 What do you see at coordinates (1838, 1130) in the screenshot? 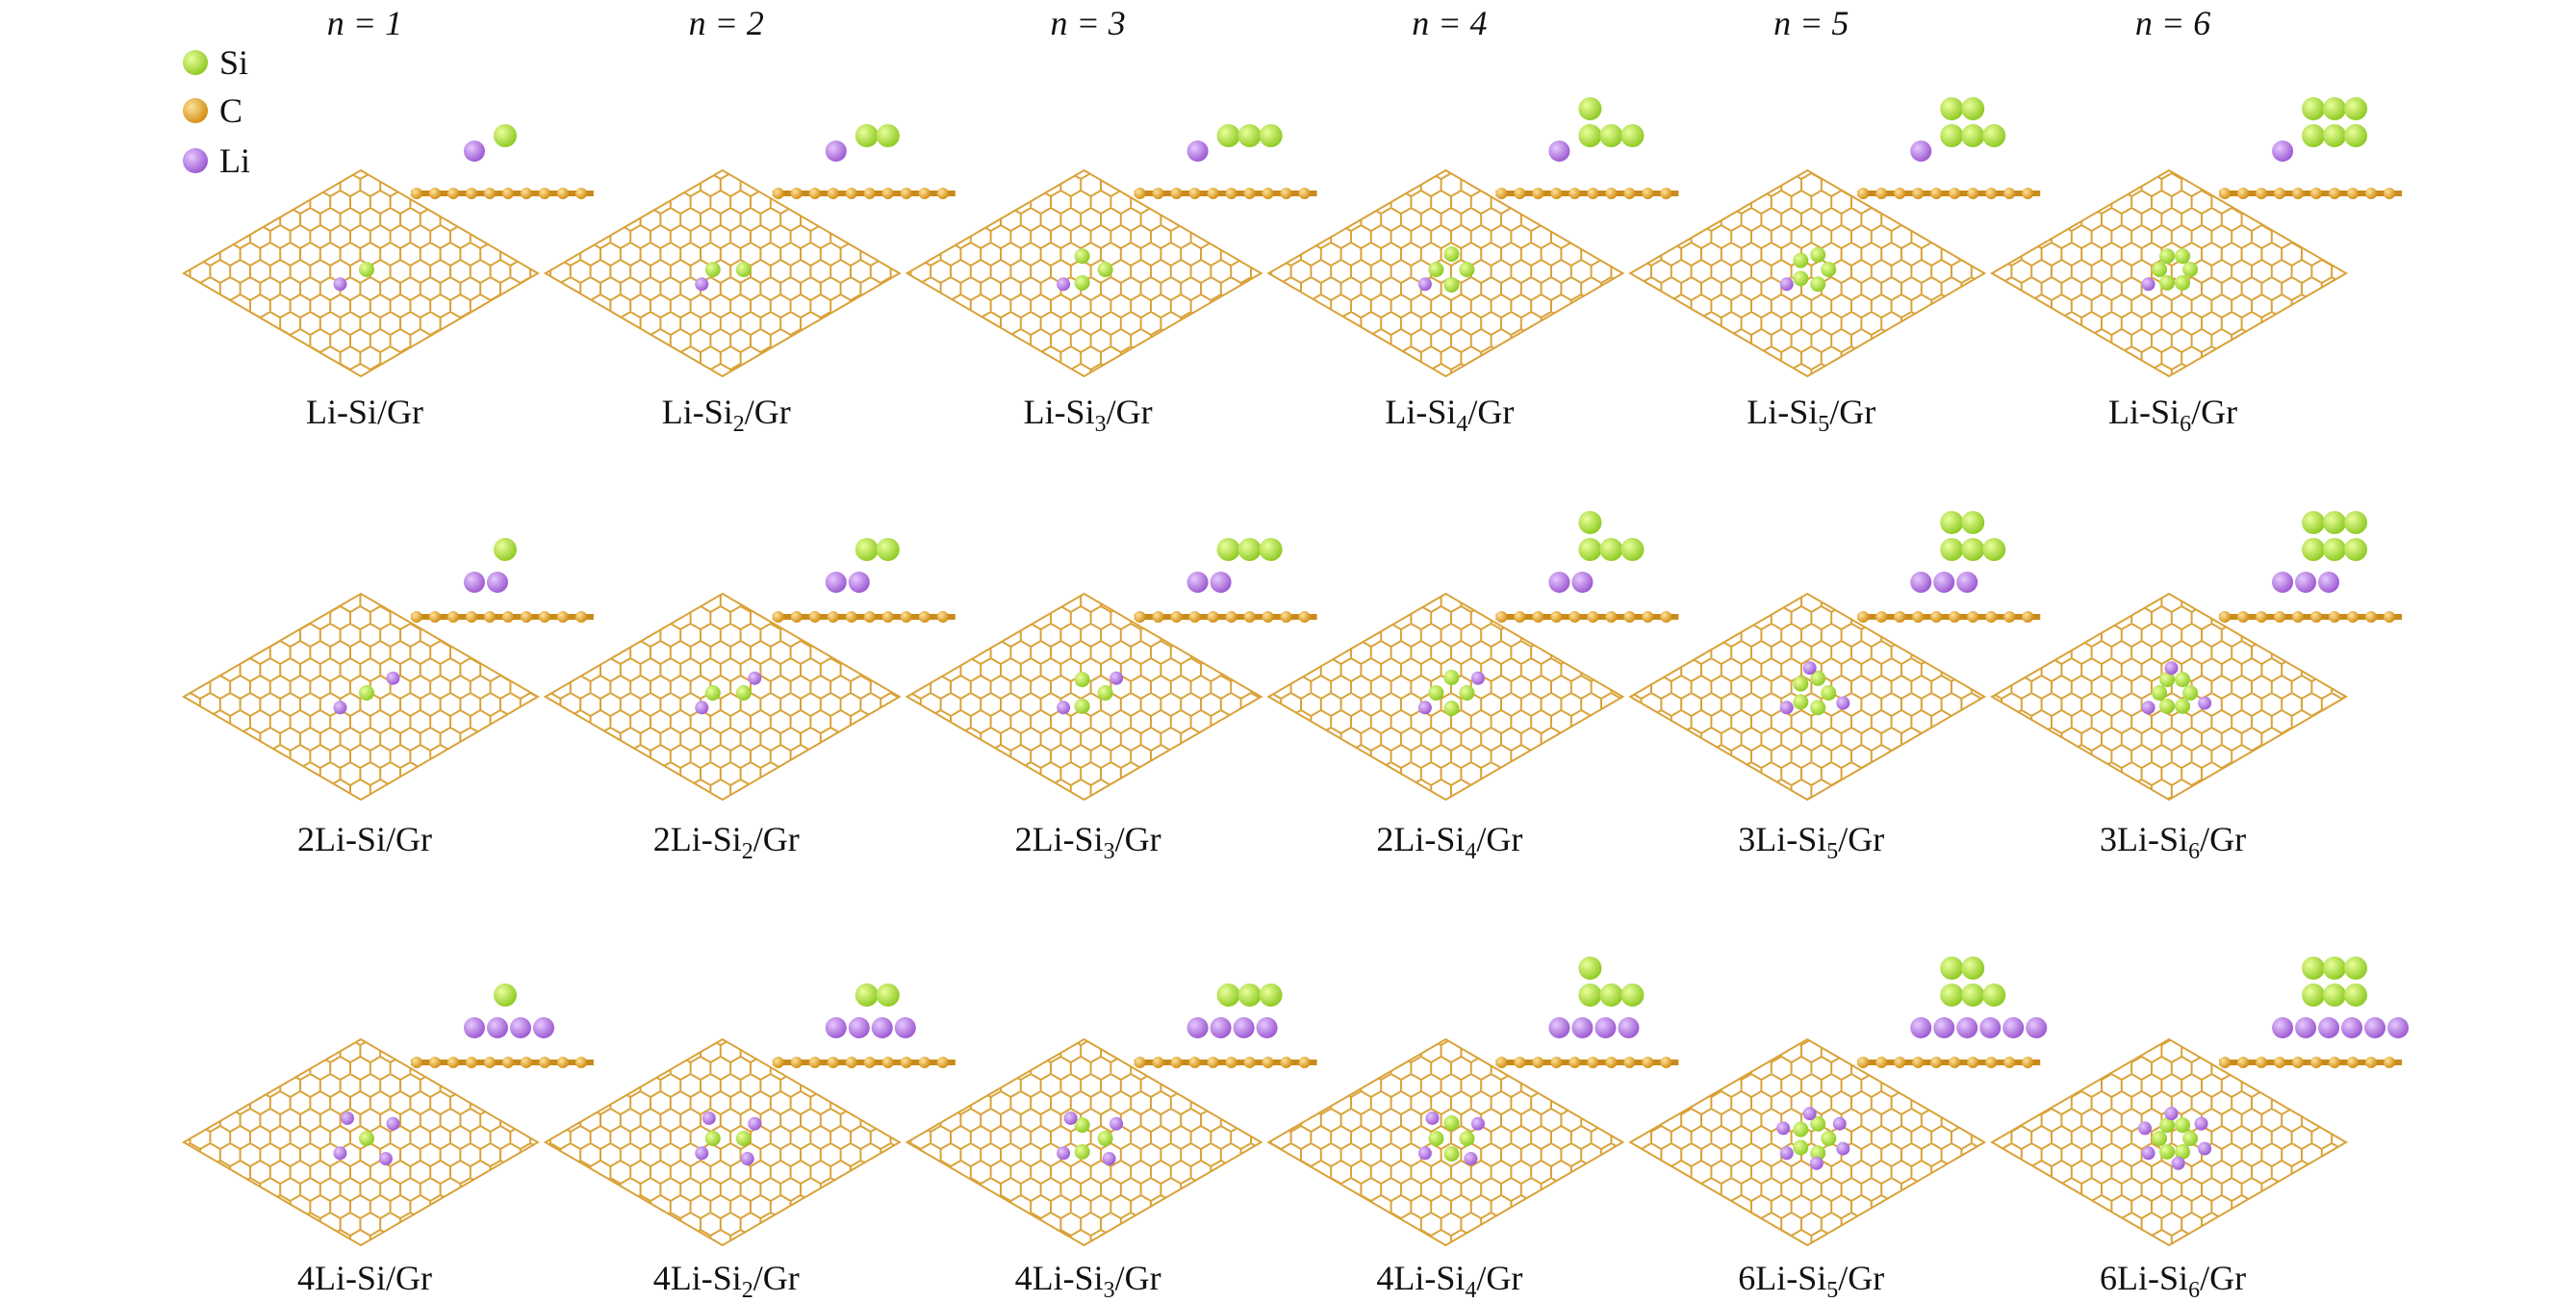
I see `panel: 6Li-Si5/Gr` at bounding box center [1838, 1130].